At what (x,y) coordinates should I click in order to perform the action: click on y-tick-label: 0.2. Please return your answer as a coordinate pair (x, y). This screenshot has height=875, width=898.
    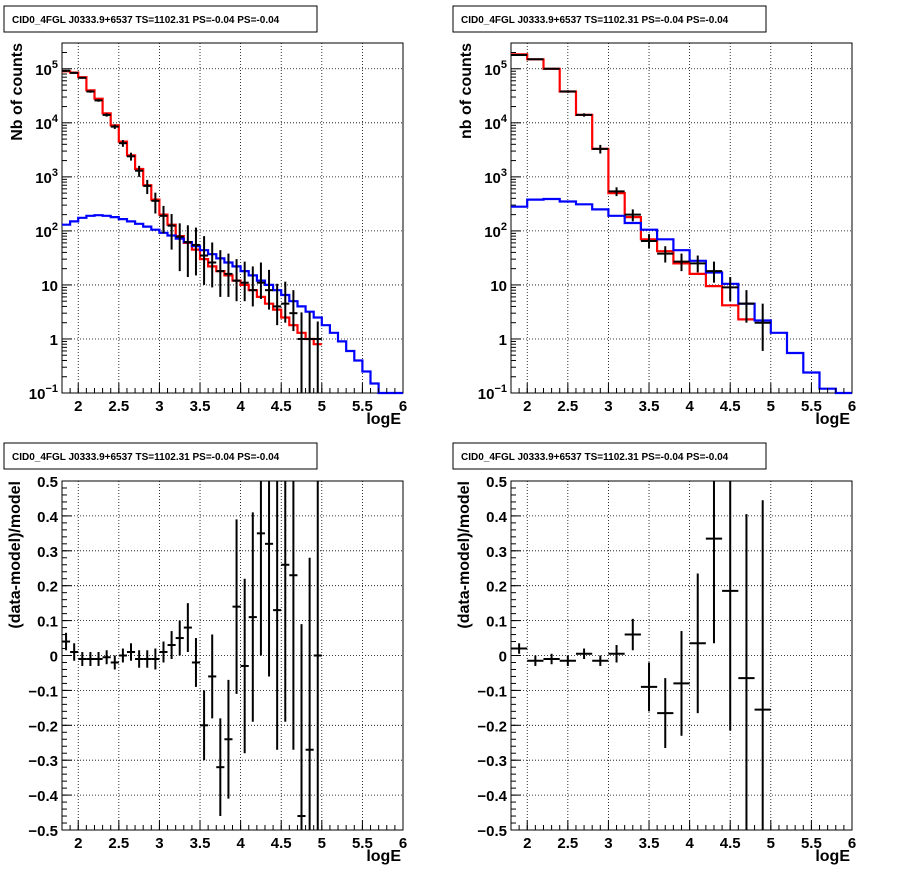
    Looking at the image, I should click on (496, 587).